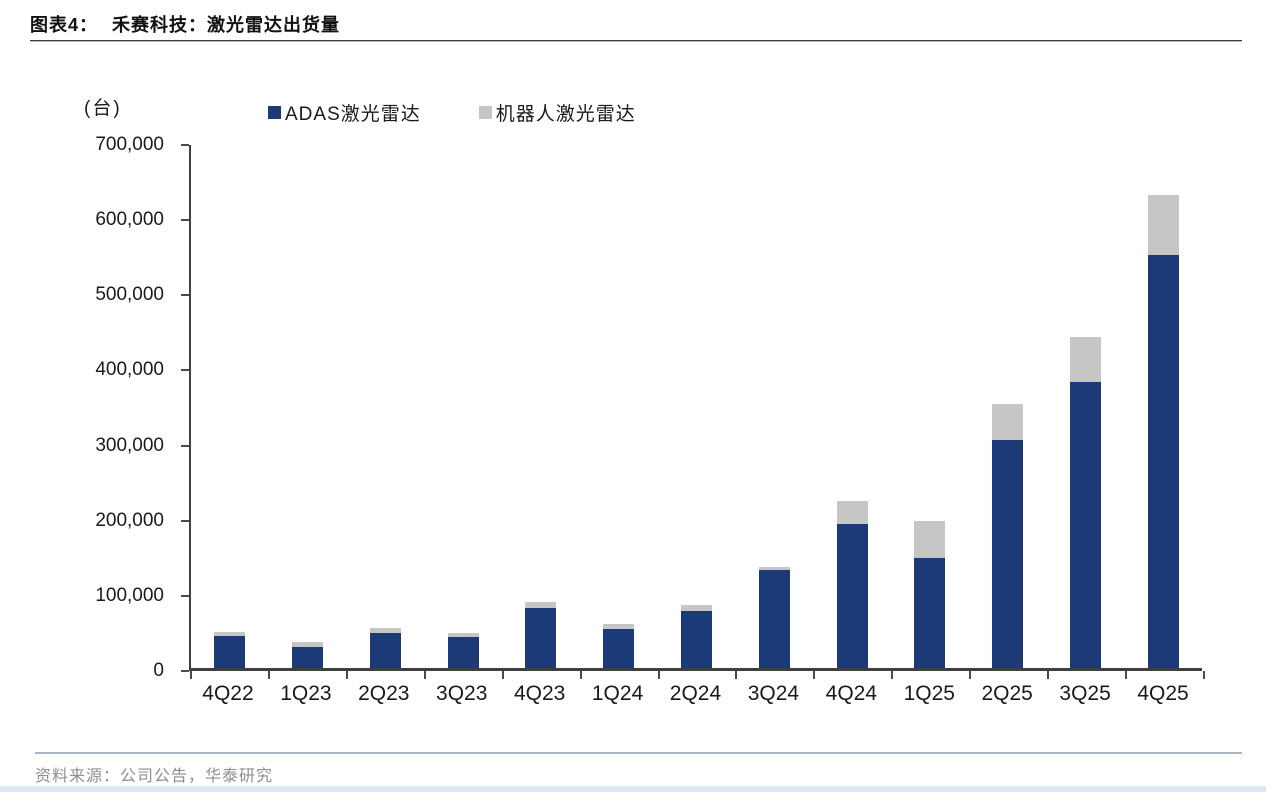 The height and width of the screenshot is (792, 1266). What do you see at coordinates (852, 595) in the screenshot?
I see `bar-segment-adas-4Q24` at bounding box center [852, 595].